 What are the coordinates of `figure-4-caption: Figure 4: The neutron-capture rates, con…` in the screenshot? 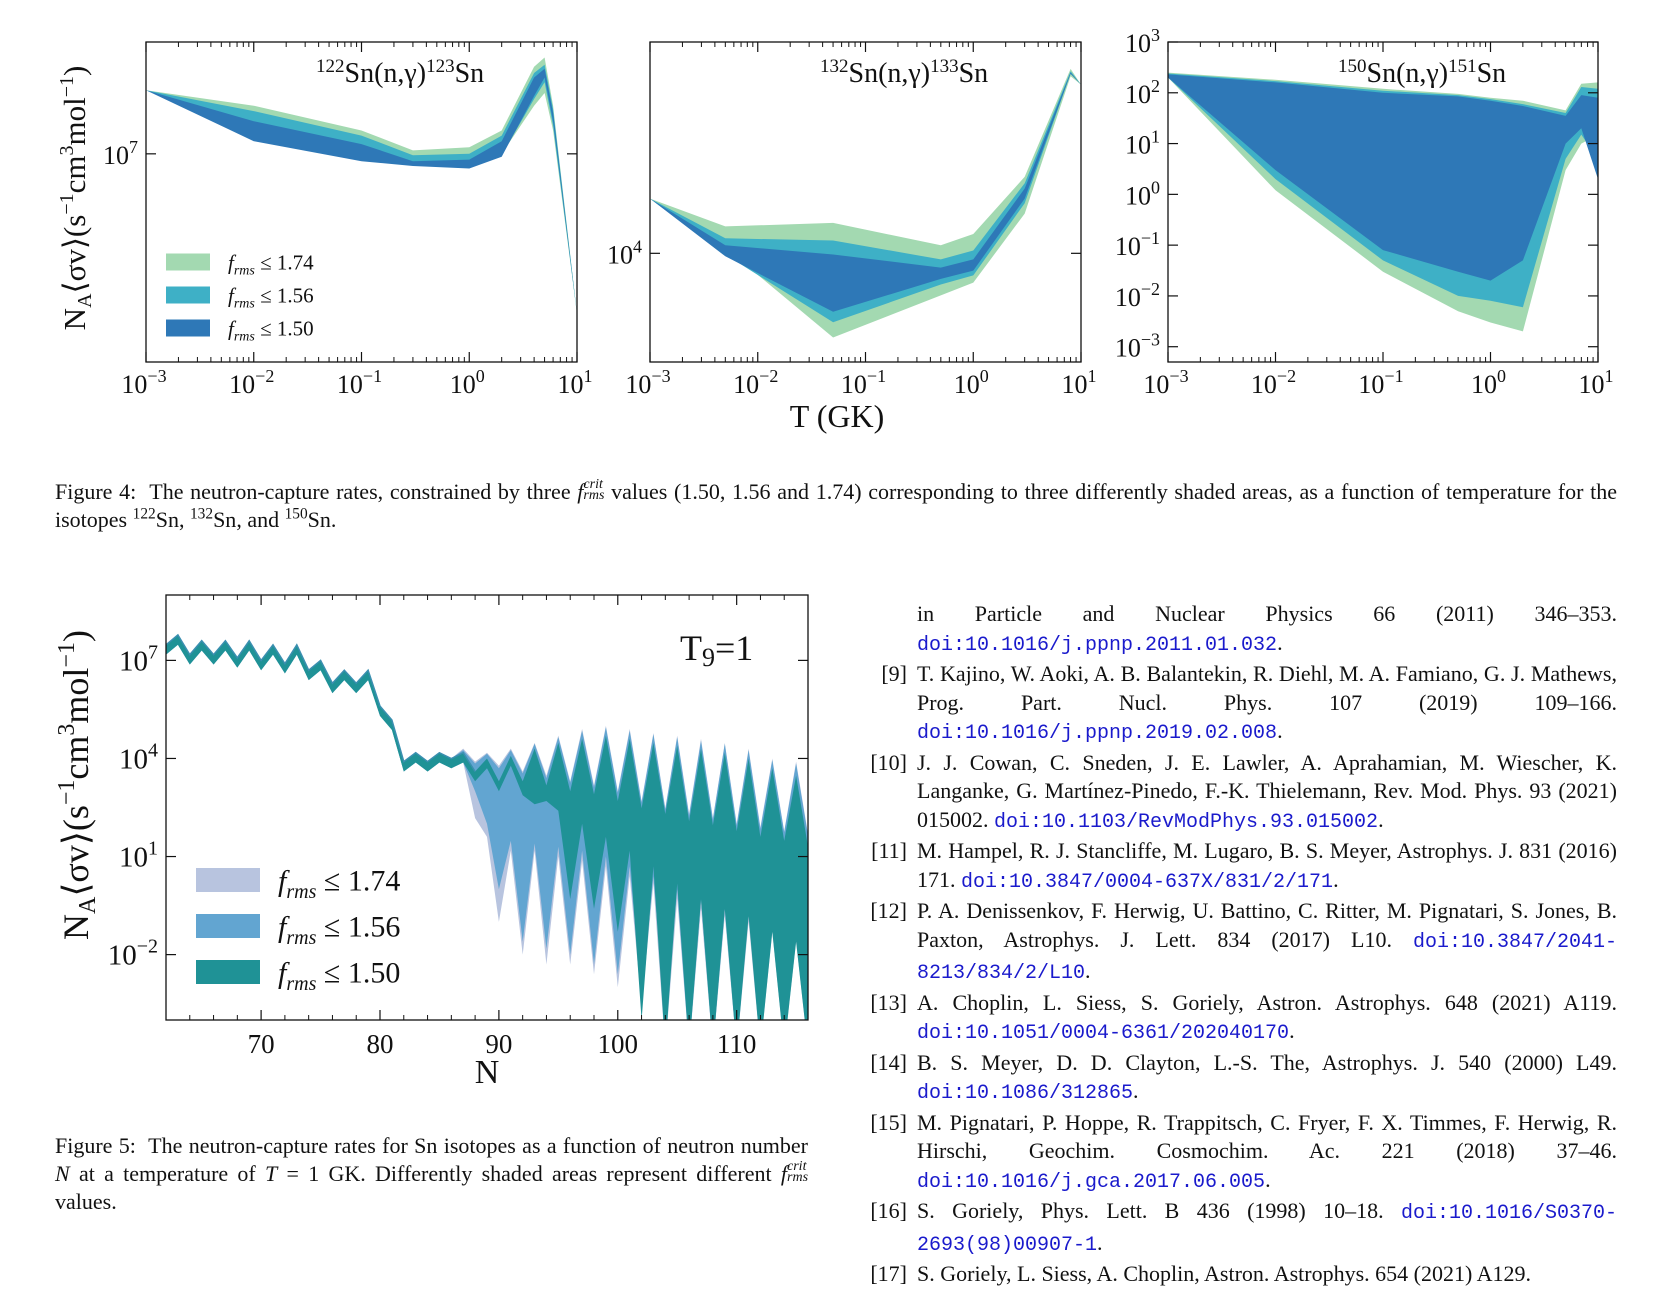 It's located at (836, 504).